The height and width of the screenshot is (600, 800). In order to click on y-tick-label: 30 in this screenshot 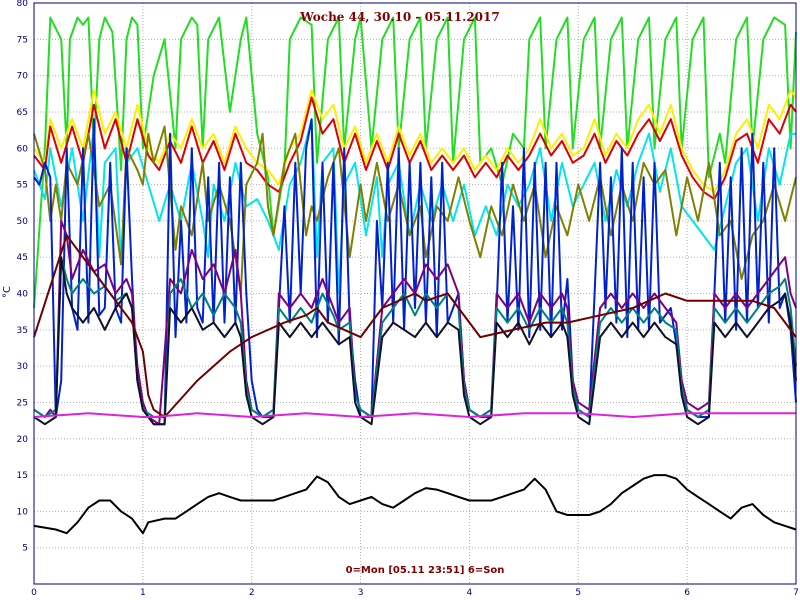, I will do `click(23, 367)`.